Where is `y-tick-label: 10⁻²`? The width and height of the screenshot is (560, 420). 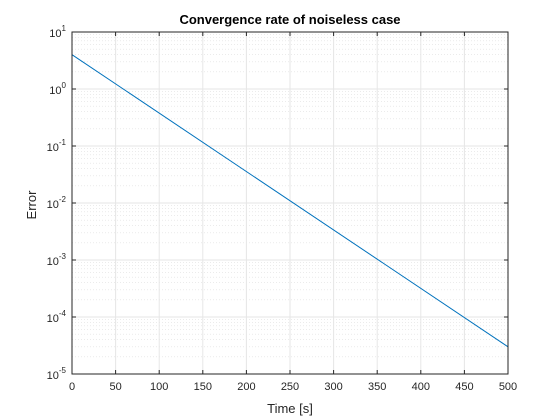 y-tick-label: 10⁻² is located at coordinates (57, 203).